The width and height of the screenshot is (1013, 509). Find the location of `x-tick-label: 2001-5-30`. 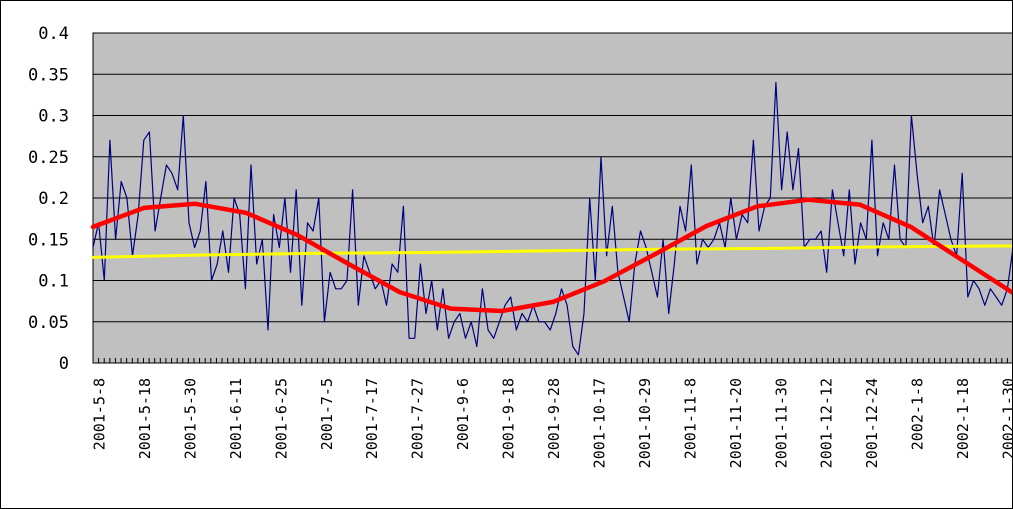

x-tick-label: 2001-5-30 is located at coordinates (190, 418).